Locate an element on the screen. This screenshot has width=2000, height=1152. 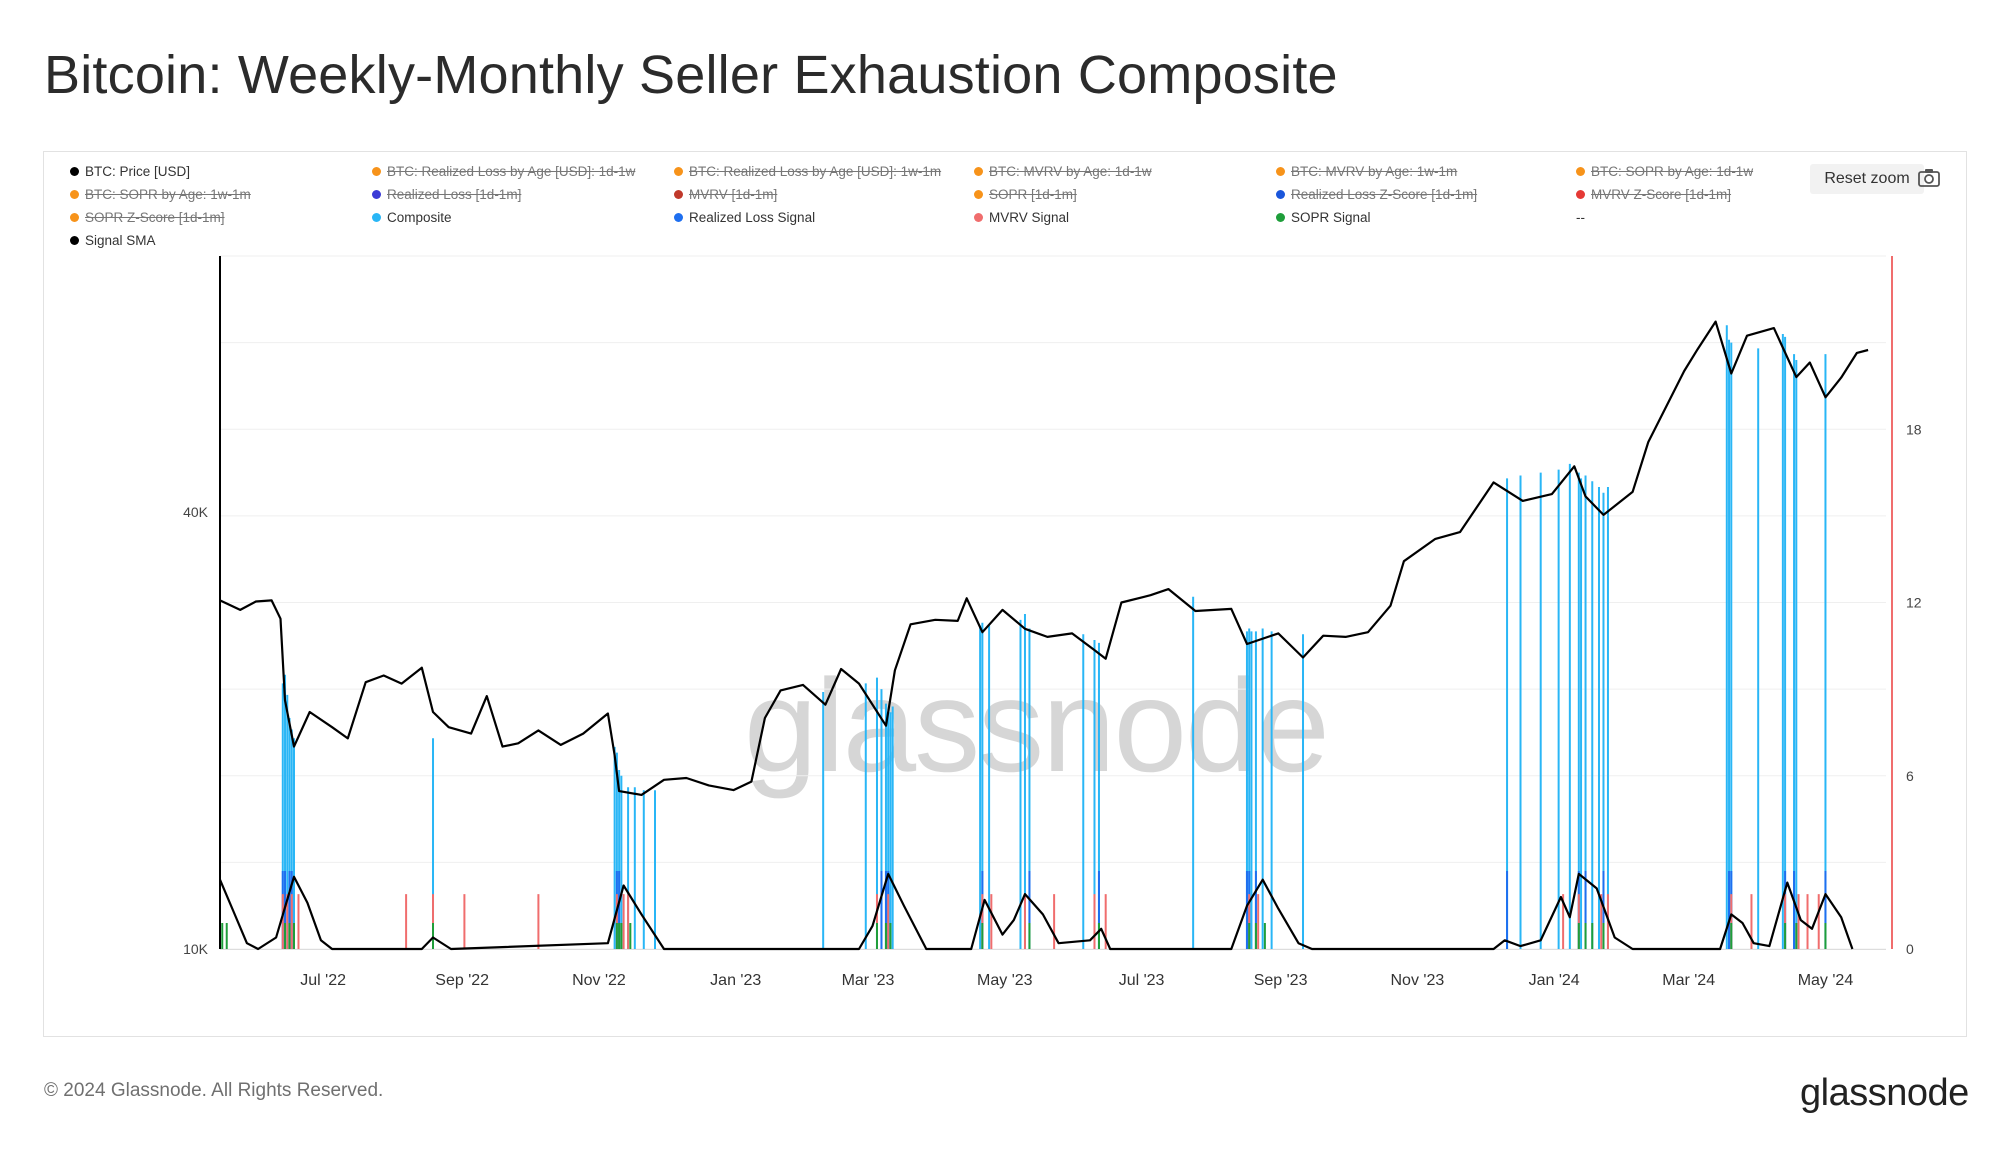
legend-label: BTC: SOPR by Age: 1w-1m is located at coordinates (168, 194).